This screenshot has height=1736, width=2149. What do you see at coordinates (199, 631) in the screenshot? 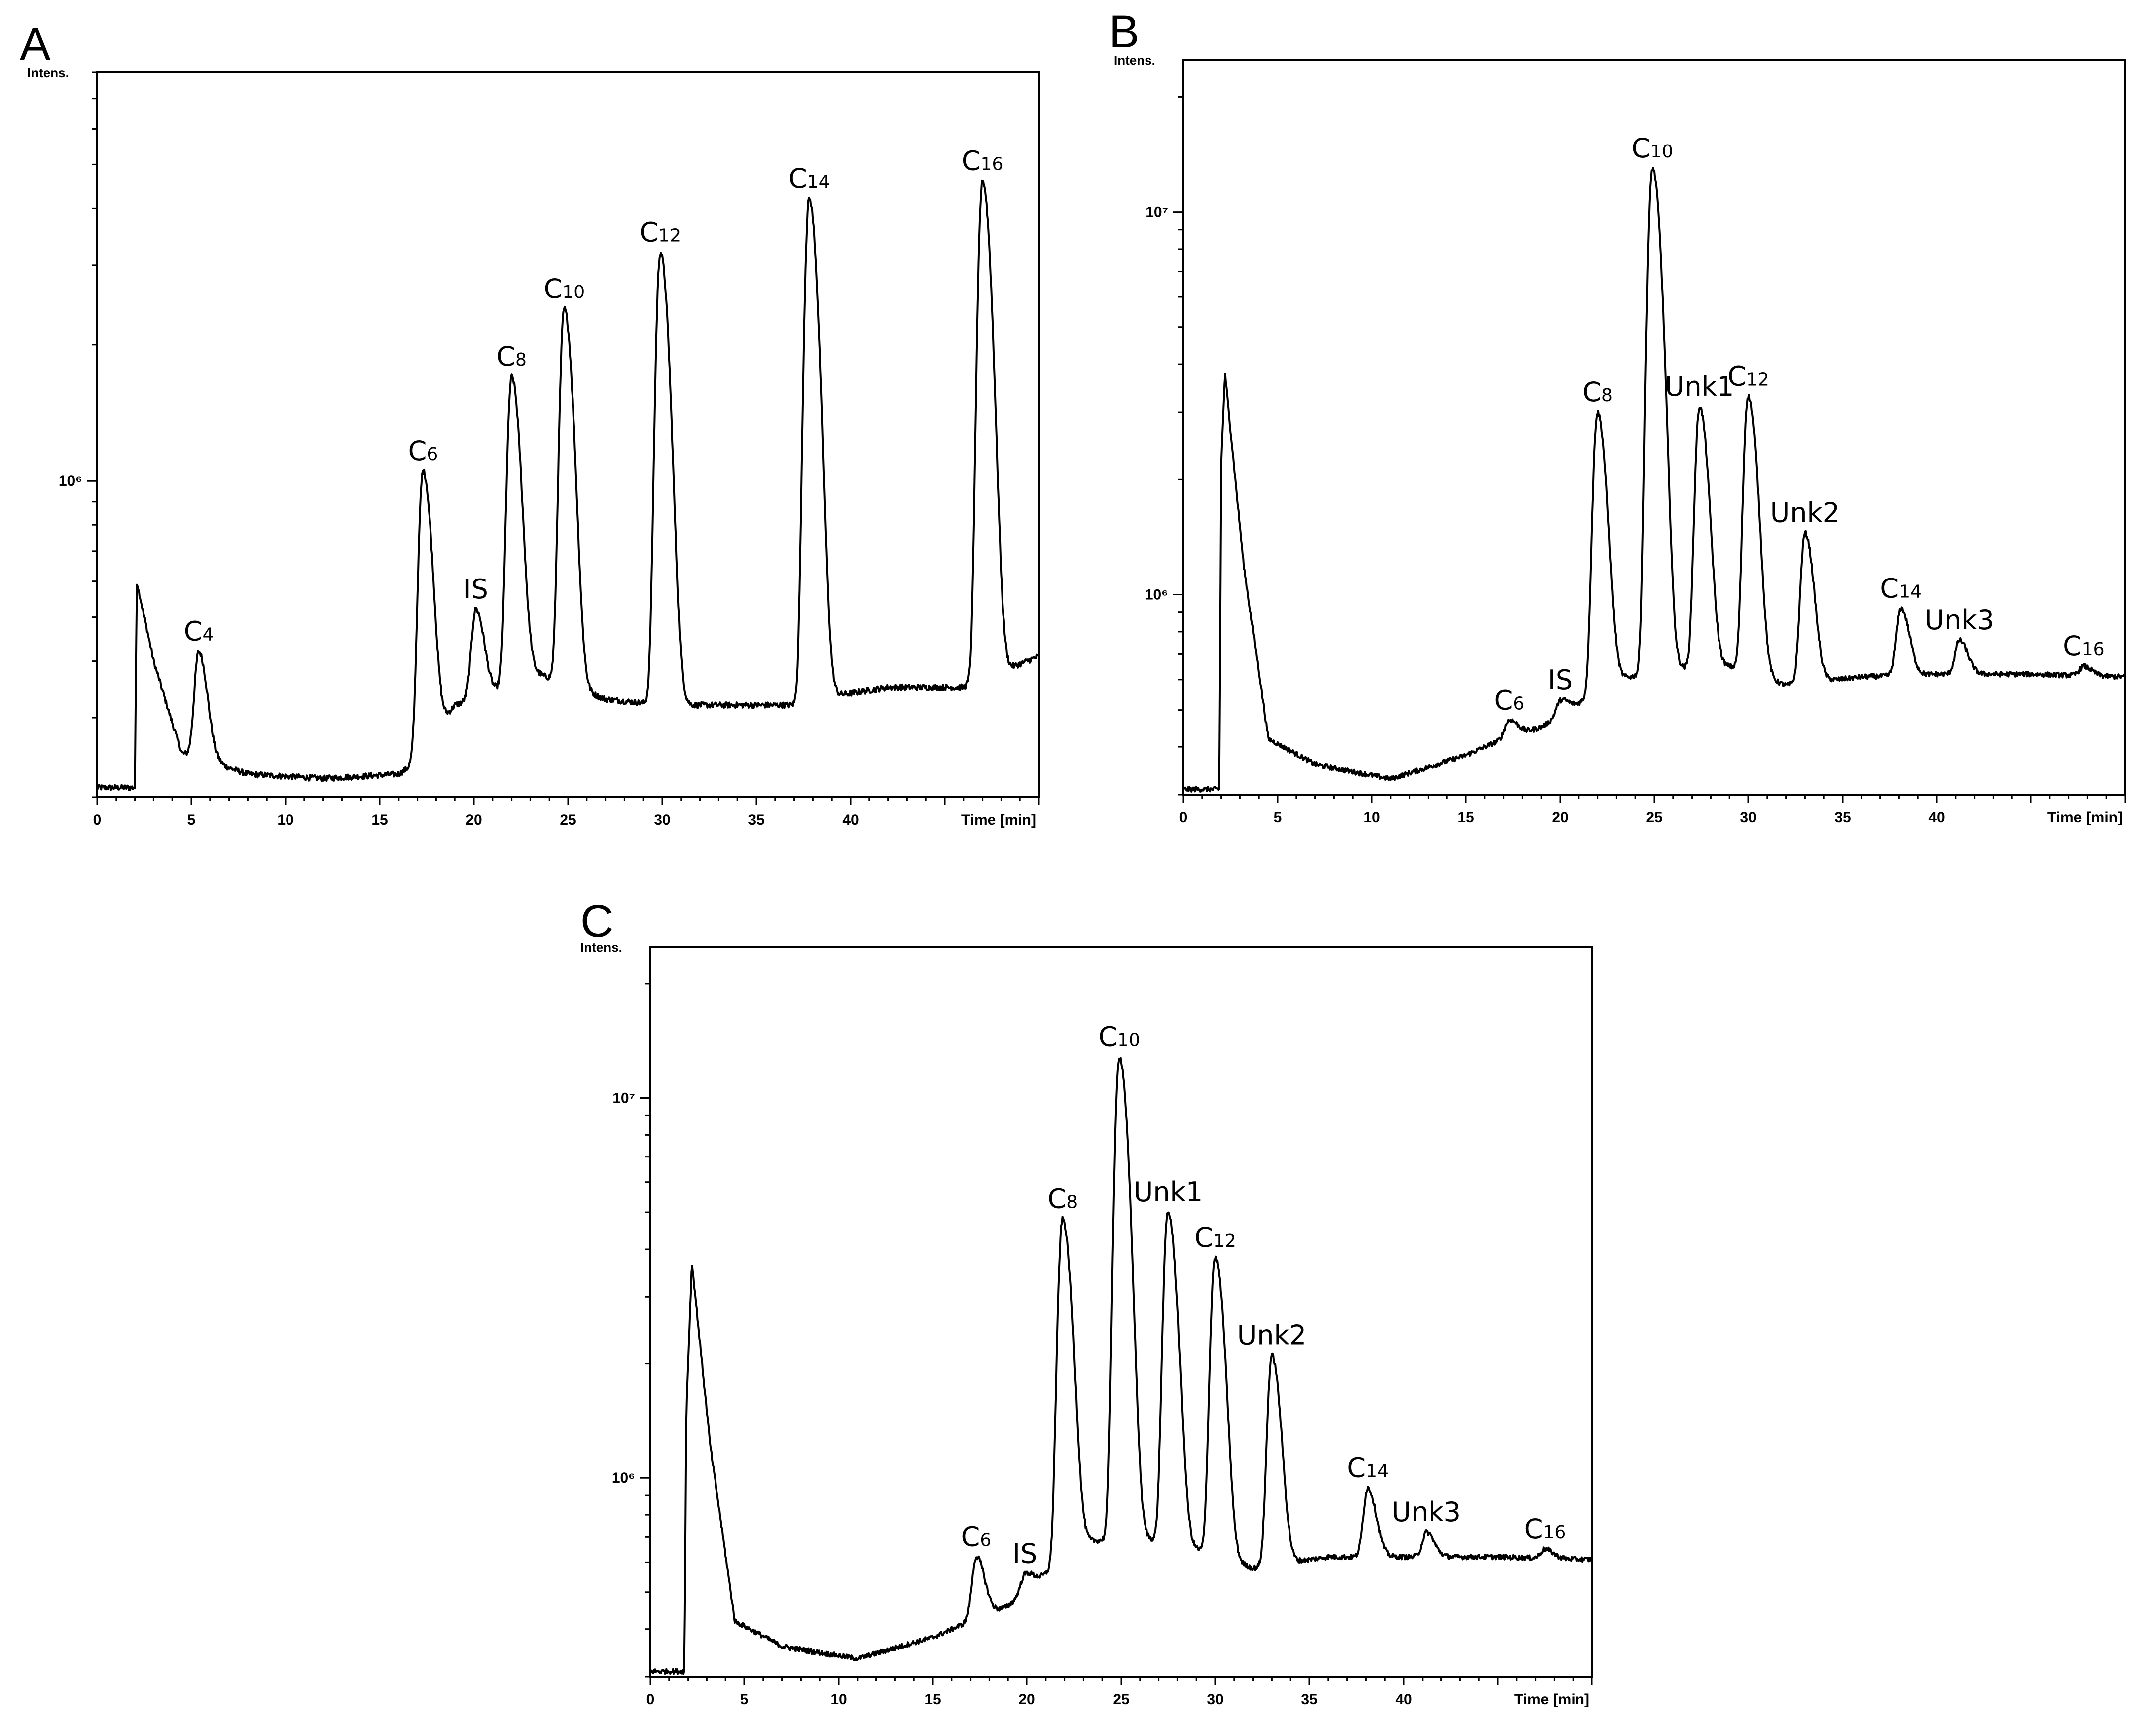
I see `peak-label: C4` at bounding box center [199, 631].